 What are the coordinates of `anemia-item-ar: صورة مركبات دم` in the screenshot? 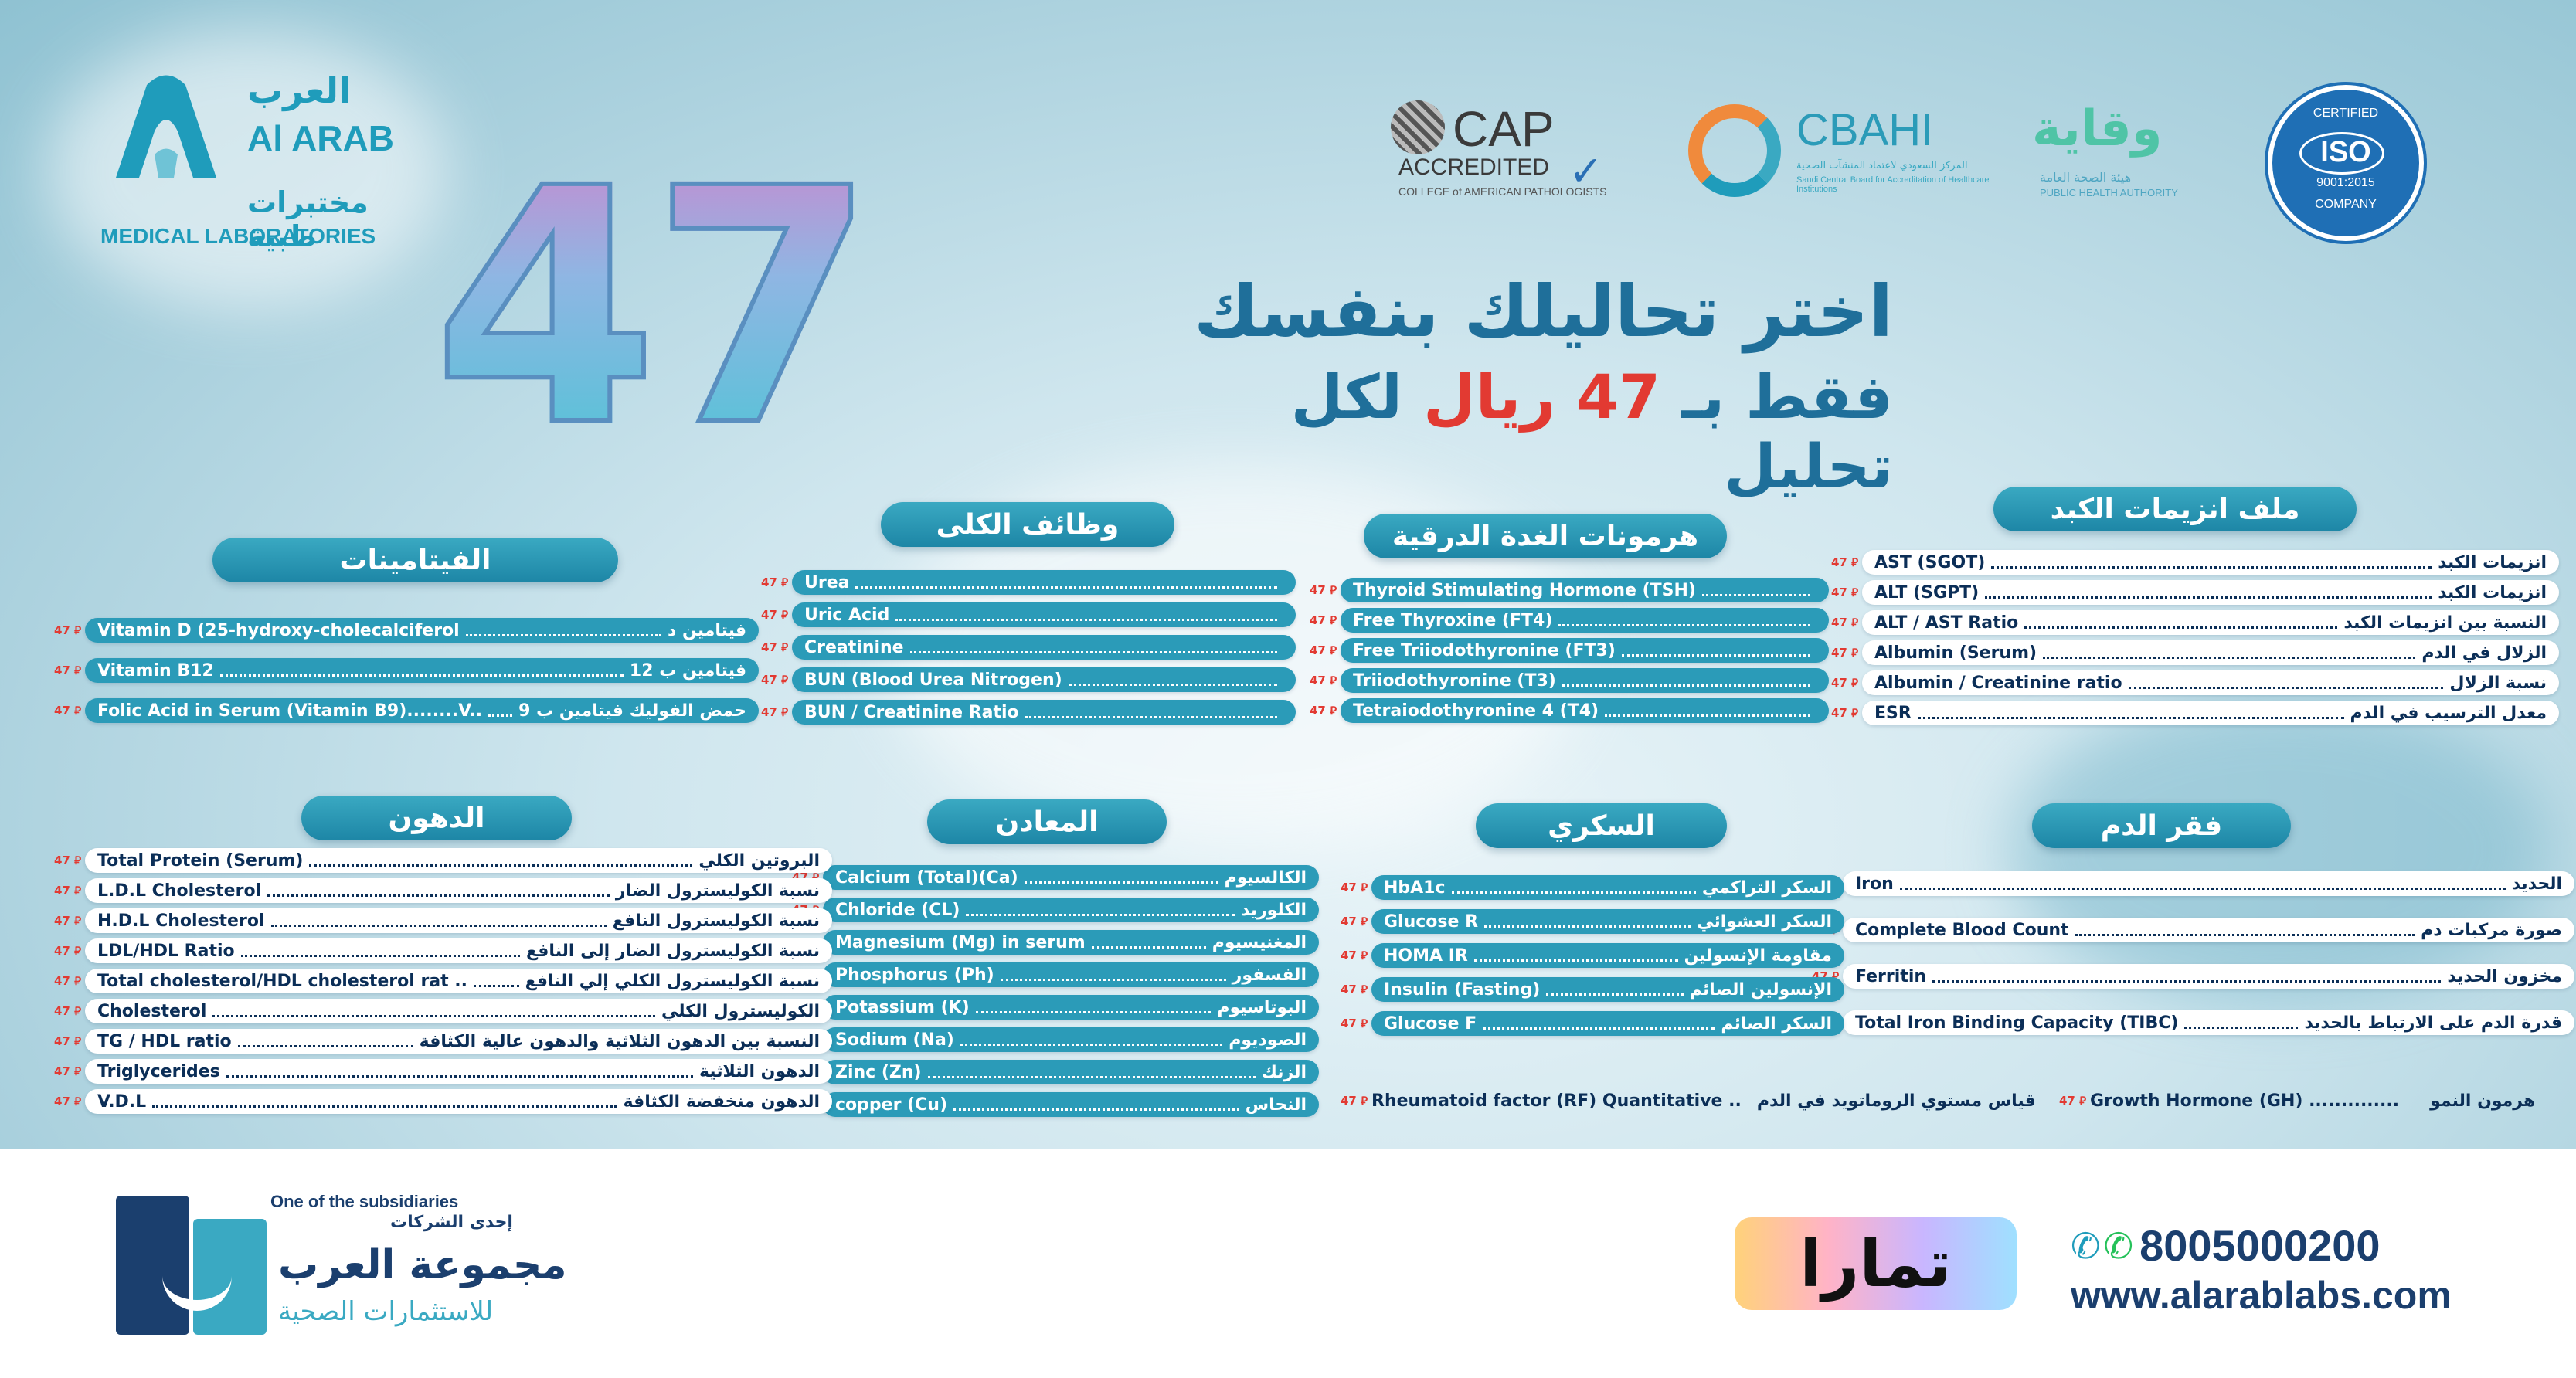 It's located at (2491, 930).